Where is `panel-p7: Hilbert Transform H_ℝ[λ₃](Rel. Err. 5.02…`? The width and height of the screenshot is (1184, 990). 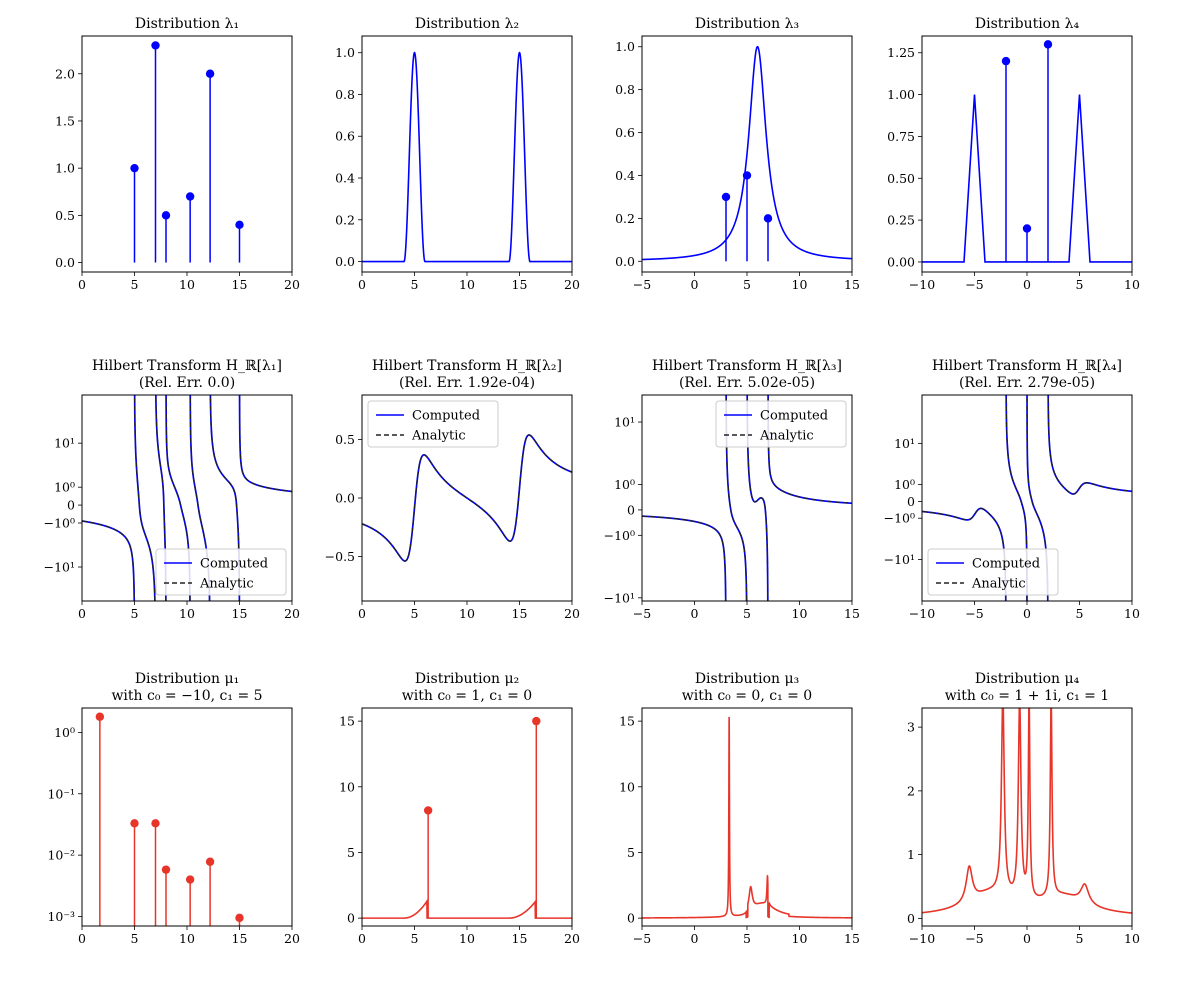
panel-p7: Hilbert Transform H_ℝ[λ₃](Rel. Err. 5.02… is located at coordinates (732, 489).